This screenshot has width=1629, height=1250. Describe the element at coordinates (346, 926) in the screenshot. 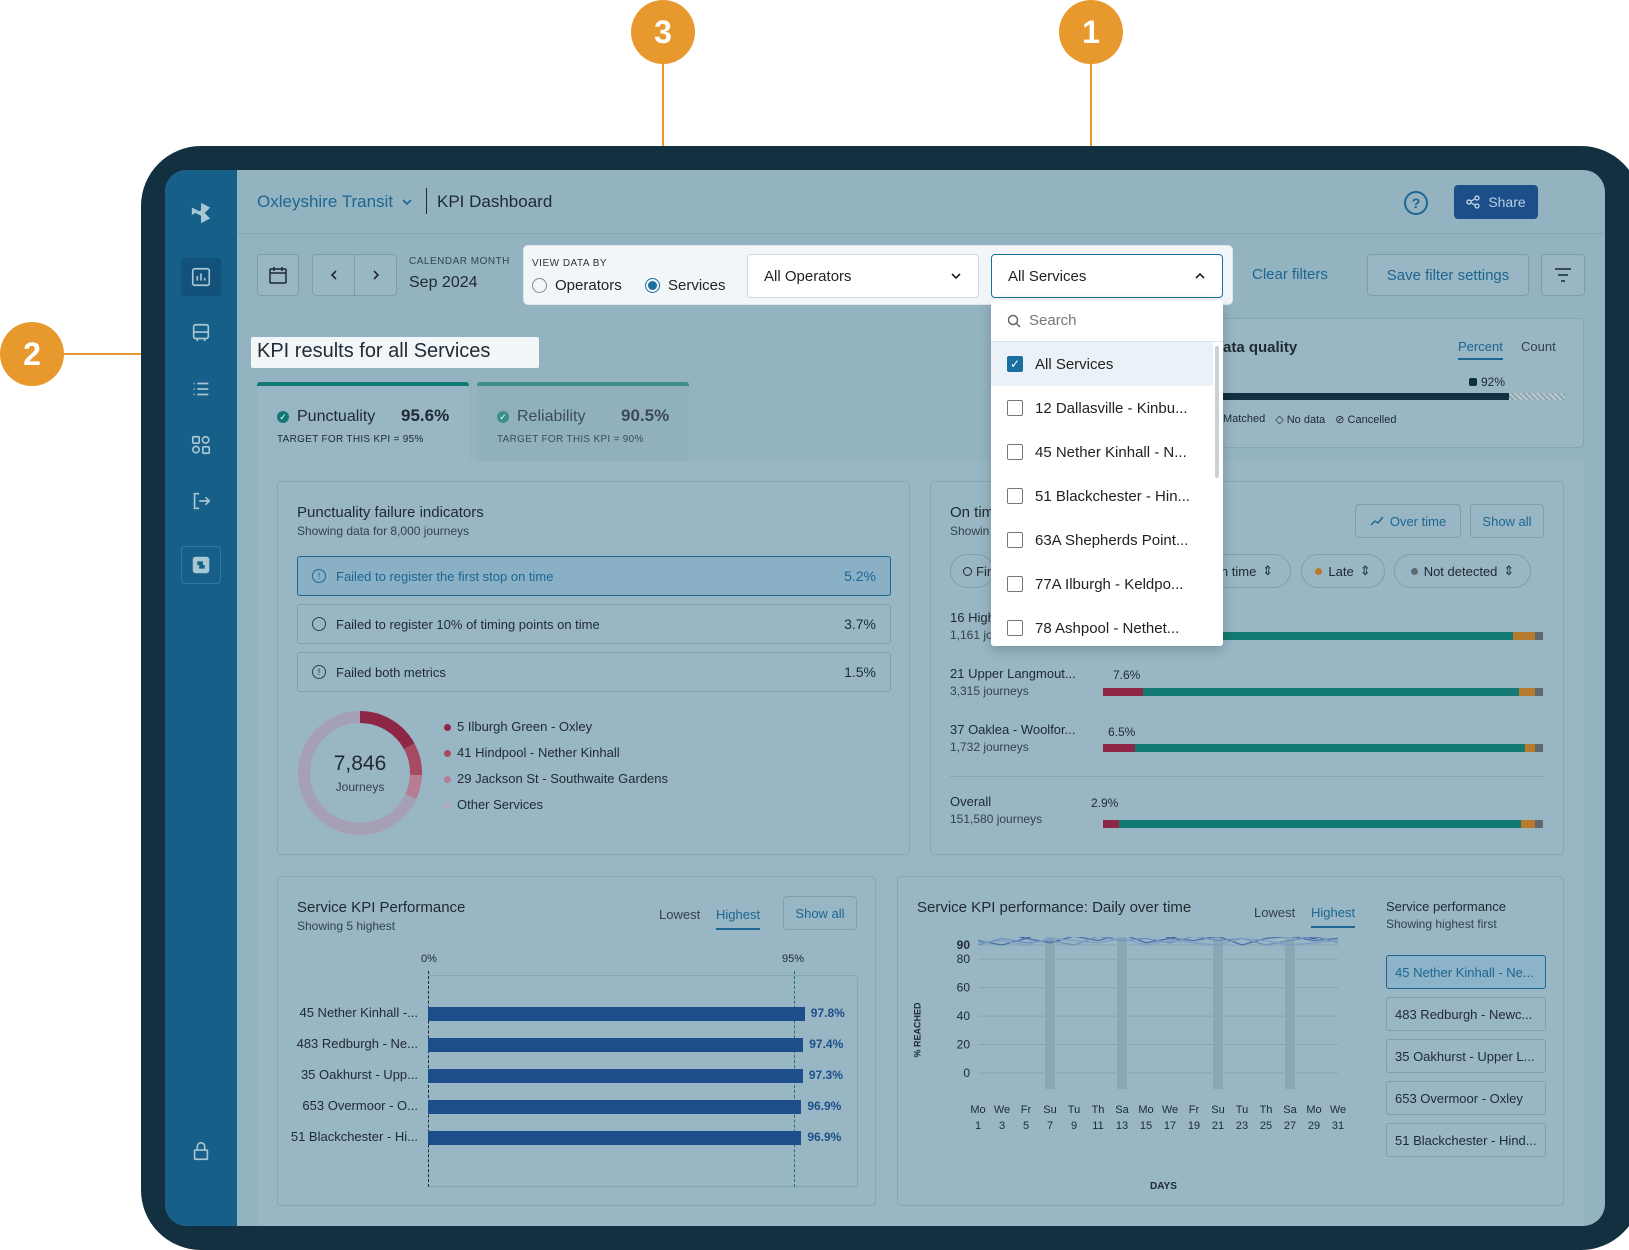

I see `service-perf-subtitle: Showing 5 highest` at that location.